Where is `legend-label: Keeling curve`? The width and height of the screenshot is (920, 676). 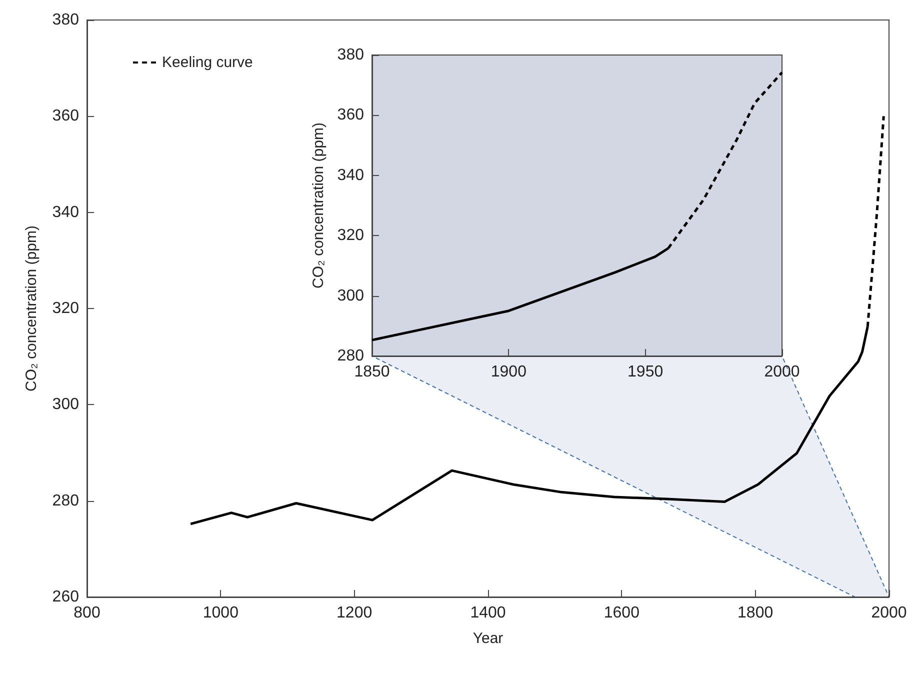
legend-label: Keeling curve is located at coordinates (207, 62).